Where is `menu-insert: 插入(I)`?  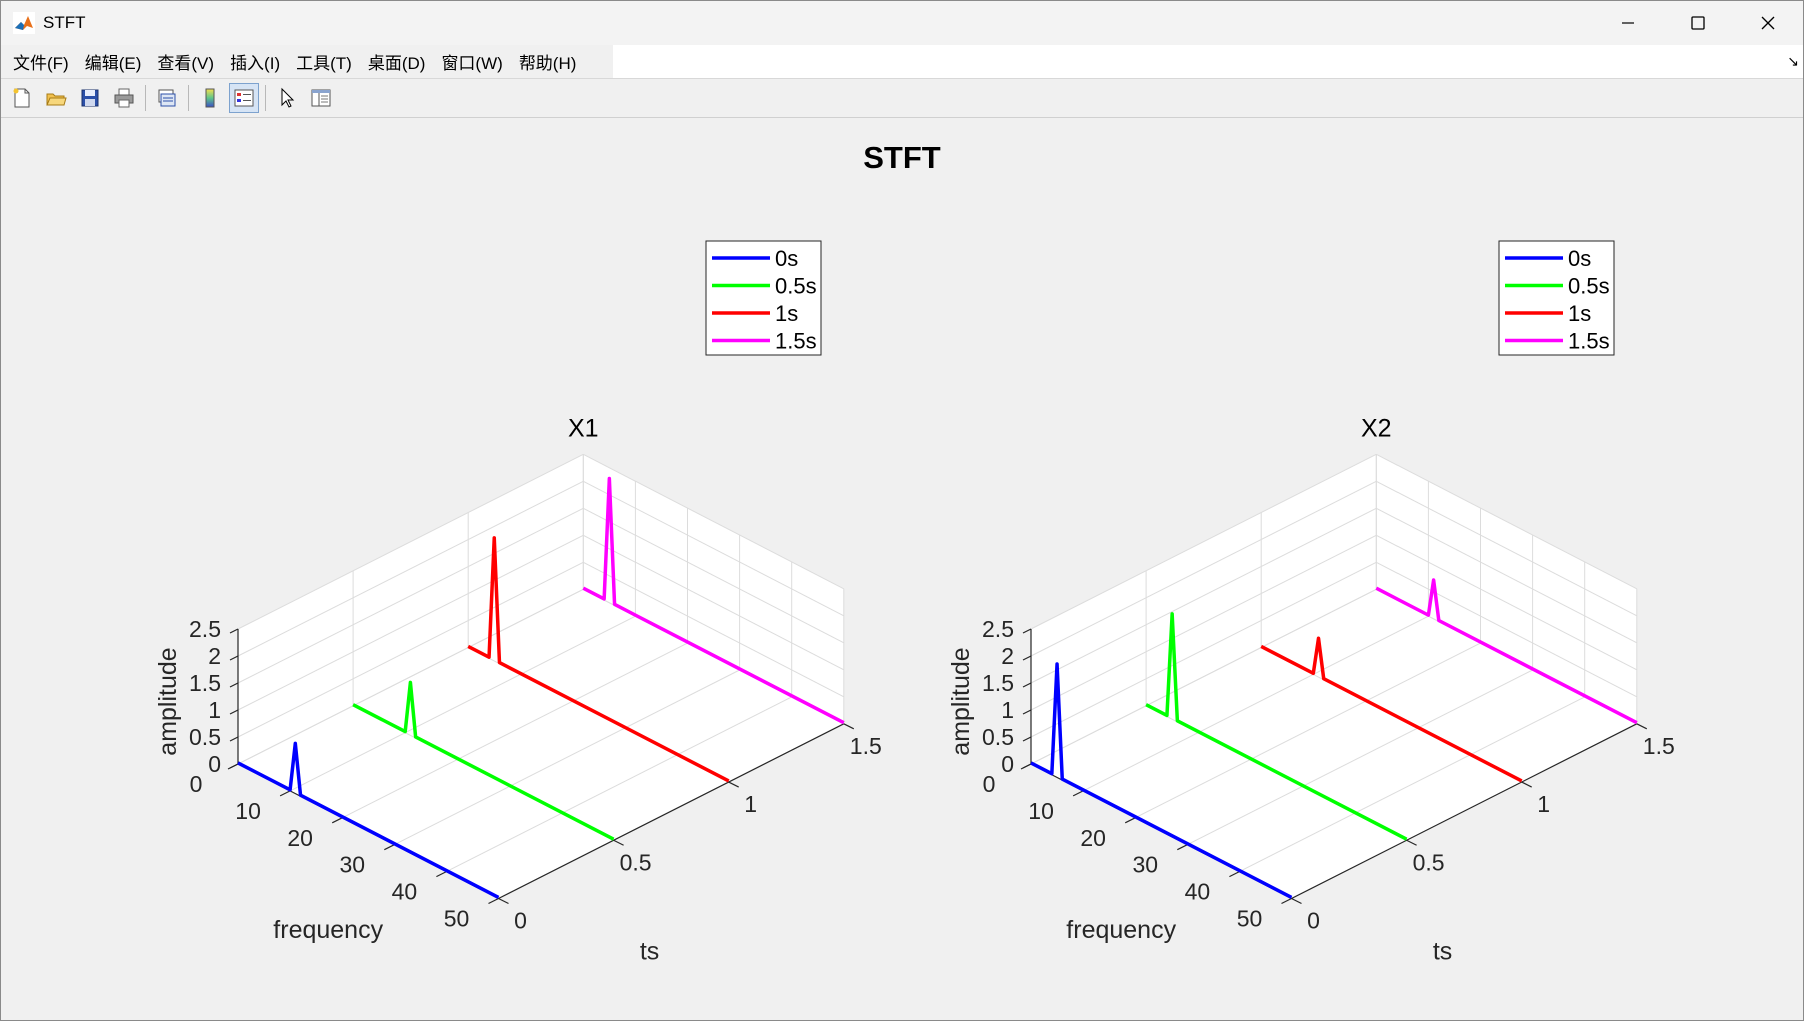
menu-insert: 插入(I) is located at coordinates (255, 63).